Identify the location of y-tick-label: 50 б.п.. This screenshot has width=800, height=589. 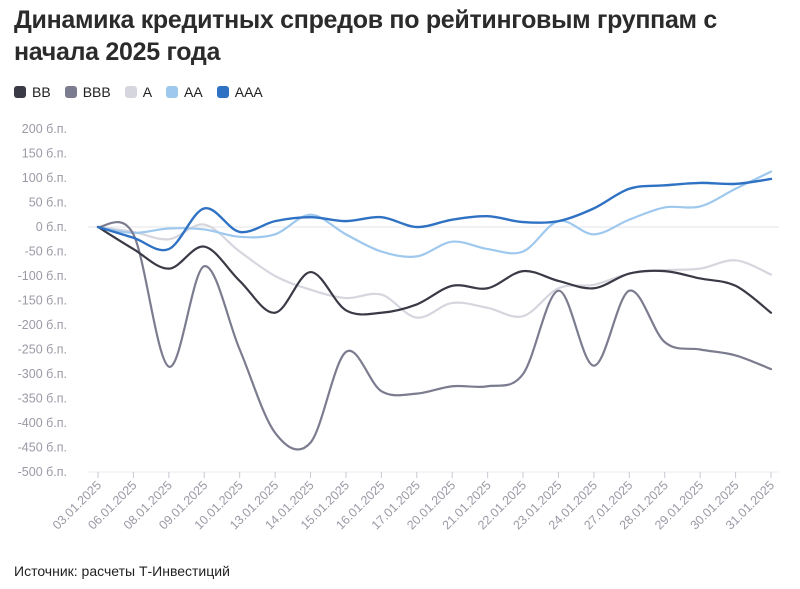
(48, 203).